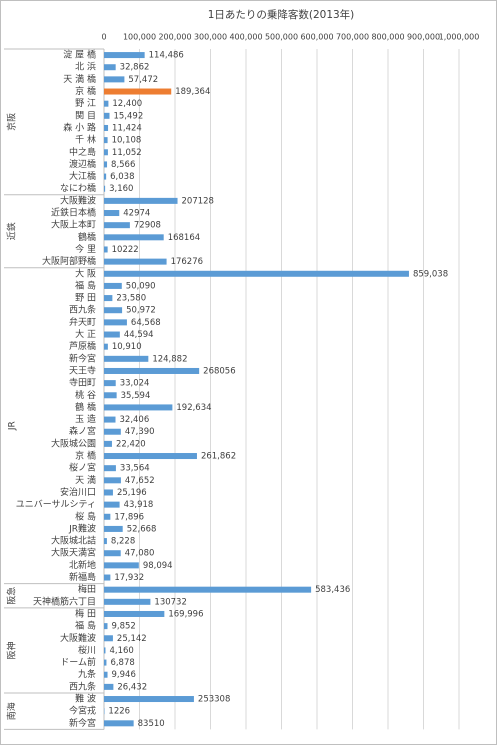 This screenshot has height=745, width=497. Describe the element at coordinates (192, 92) in the screenshot. I see `value-label: 189,364` at that location.